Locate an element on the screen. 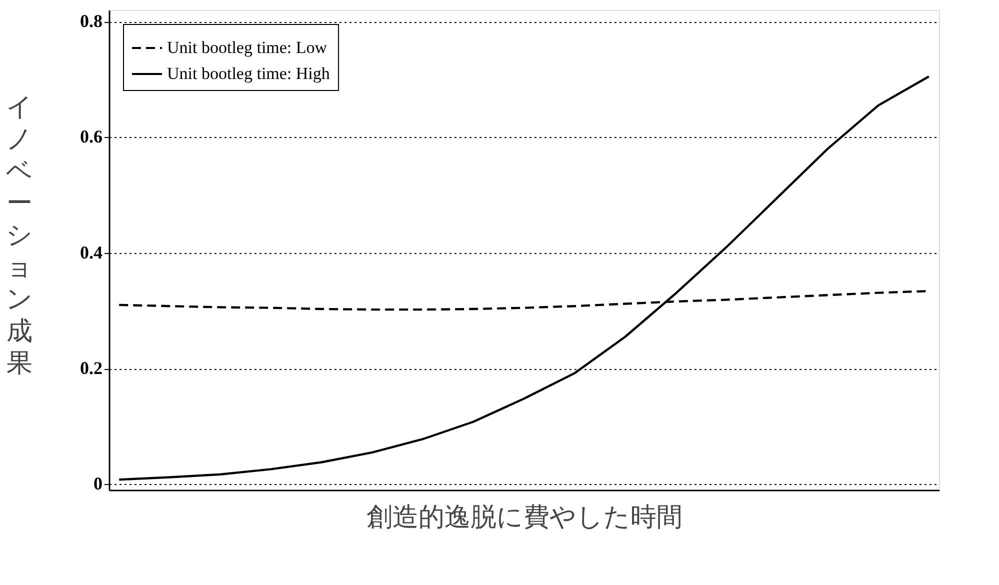 The image size is (999, 585). legend-label: Unit bootleg time: Low is located at coordinates (247, 47).